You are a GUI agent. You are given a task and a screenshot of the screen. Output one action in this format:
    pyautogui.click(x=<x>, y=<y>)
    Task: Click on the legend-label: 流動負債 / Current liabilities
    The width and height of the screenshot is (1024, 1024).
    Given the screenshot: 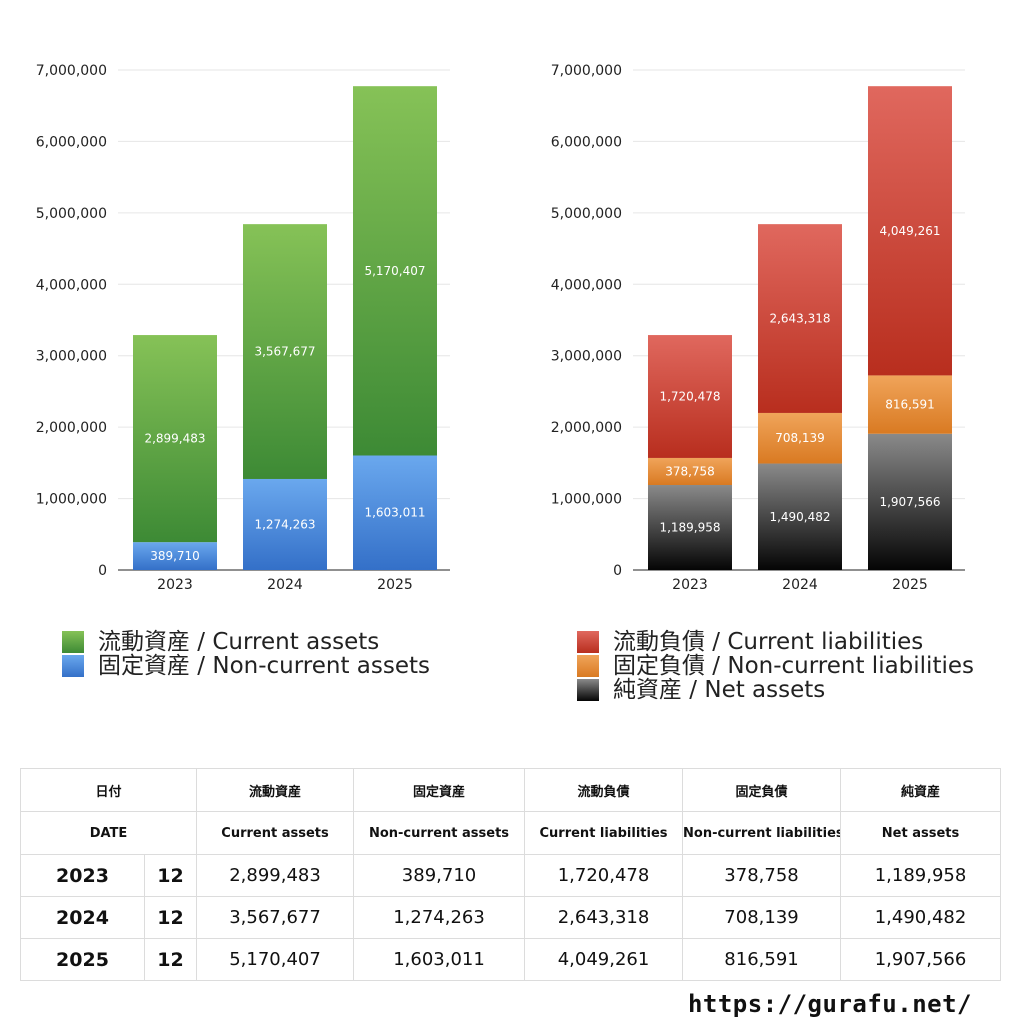 What is the action you would take?
    pyautogui.click(x=768, y=642)
    